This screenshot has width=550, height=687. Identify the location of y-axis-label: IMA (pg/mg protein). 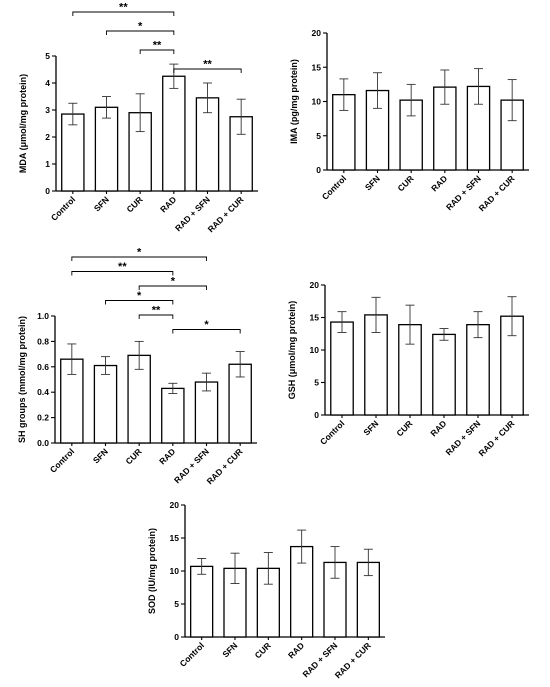
(294, 101).